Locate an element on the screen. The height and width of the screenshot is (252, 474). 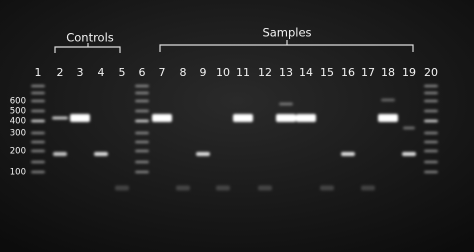
lane-label: 16 is located at coordinates (348, 72).